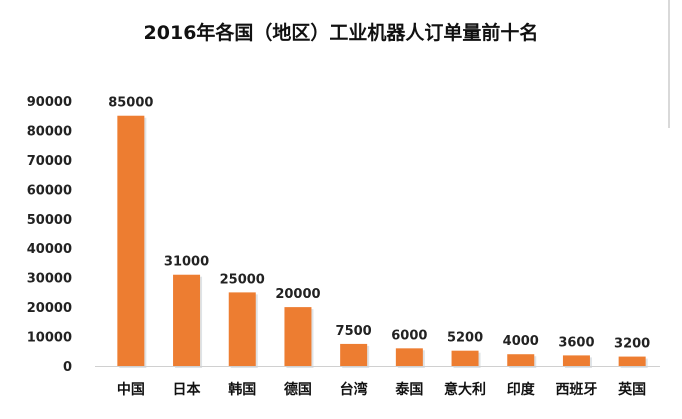 The width and height of the screenshot is (682, 419). What do you see at coordinates (49, 161) in the screenshot?
I see `y-tick-label: 70000` at bounding box center [49, 161].